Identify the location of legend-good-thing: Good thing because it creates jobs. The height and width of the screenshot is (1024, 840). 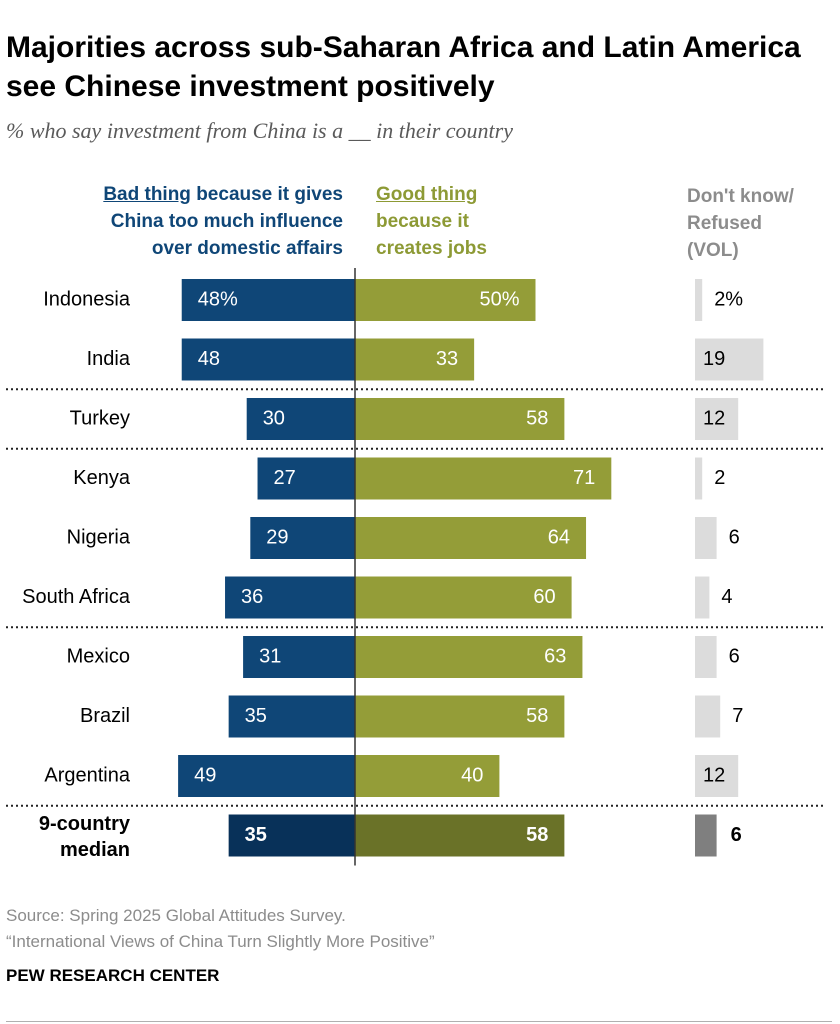
(431, 221).